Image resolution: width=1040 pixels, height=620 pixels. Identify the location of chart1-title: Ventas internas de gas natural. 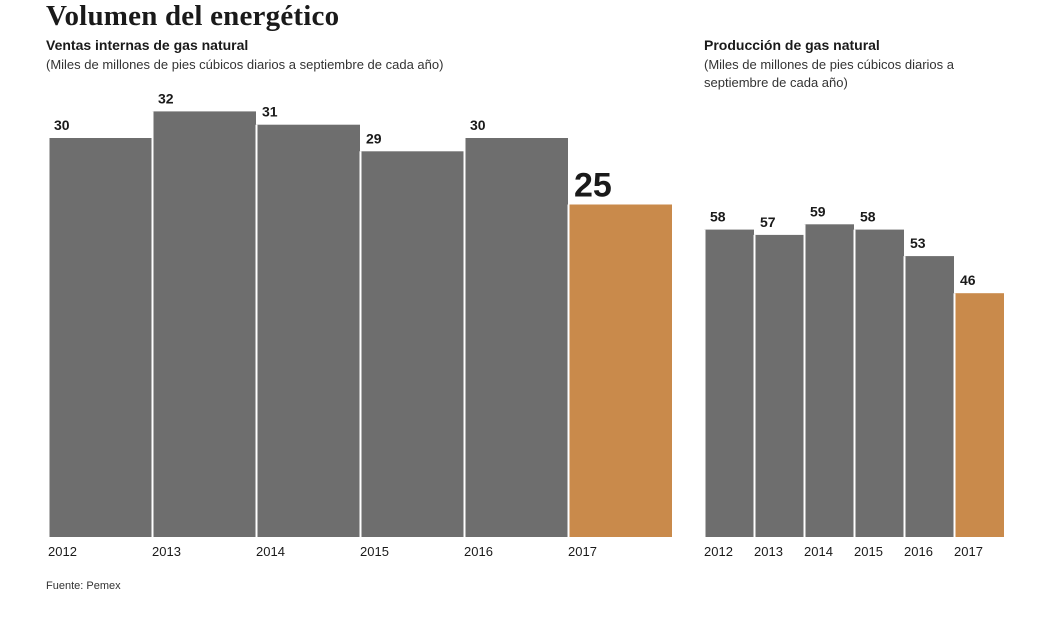
(147, 45).